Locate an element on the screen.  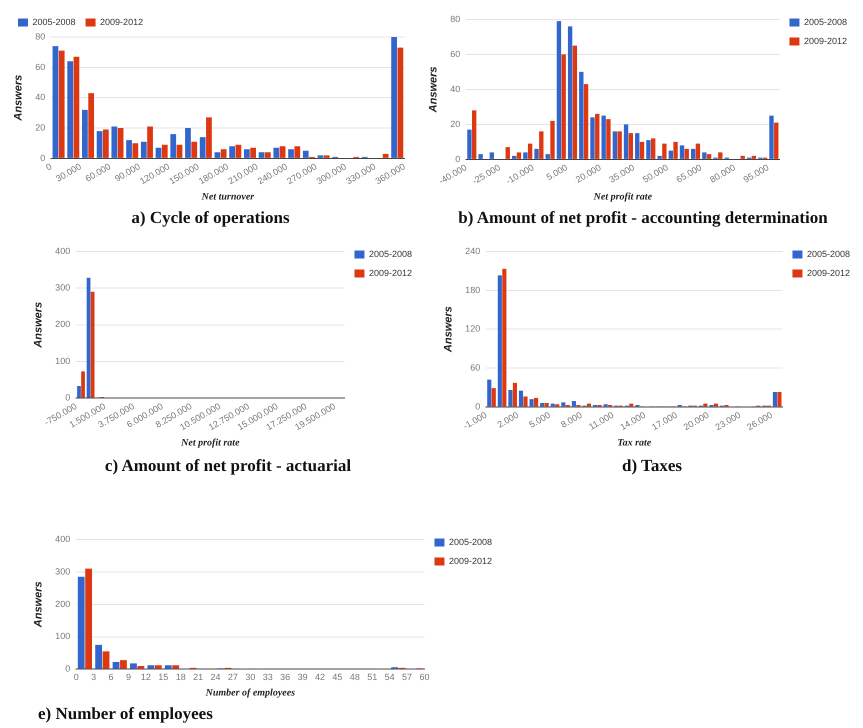
x-tick-label: 18 is located at coordinates (181, 677).